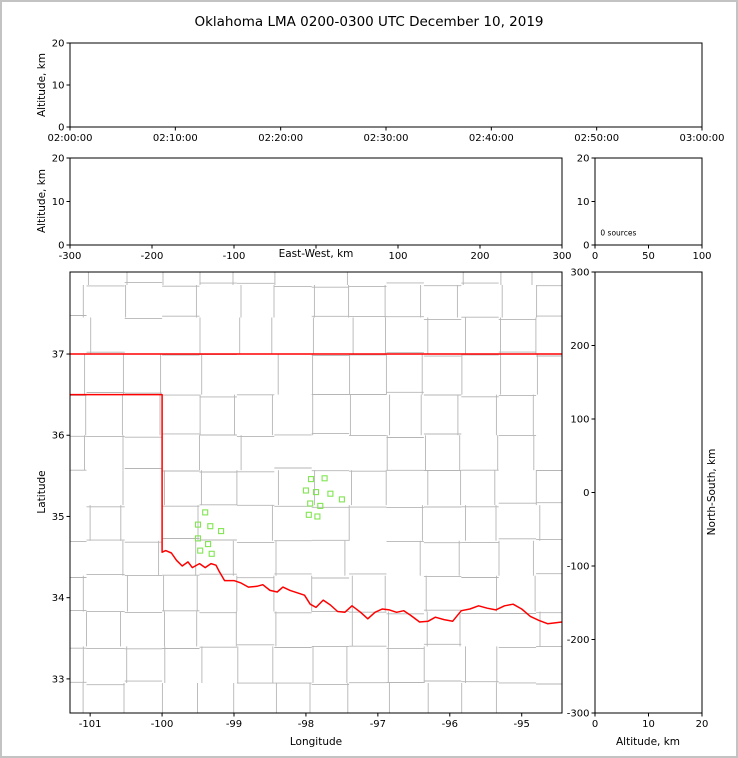  What do you see at coordinates (234, 724) in the screenshot?
I see `x-tick-label: -99` at bounding box center [234, 724].